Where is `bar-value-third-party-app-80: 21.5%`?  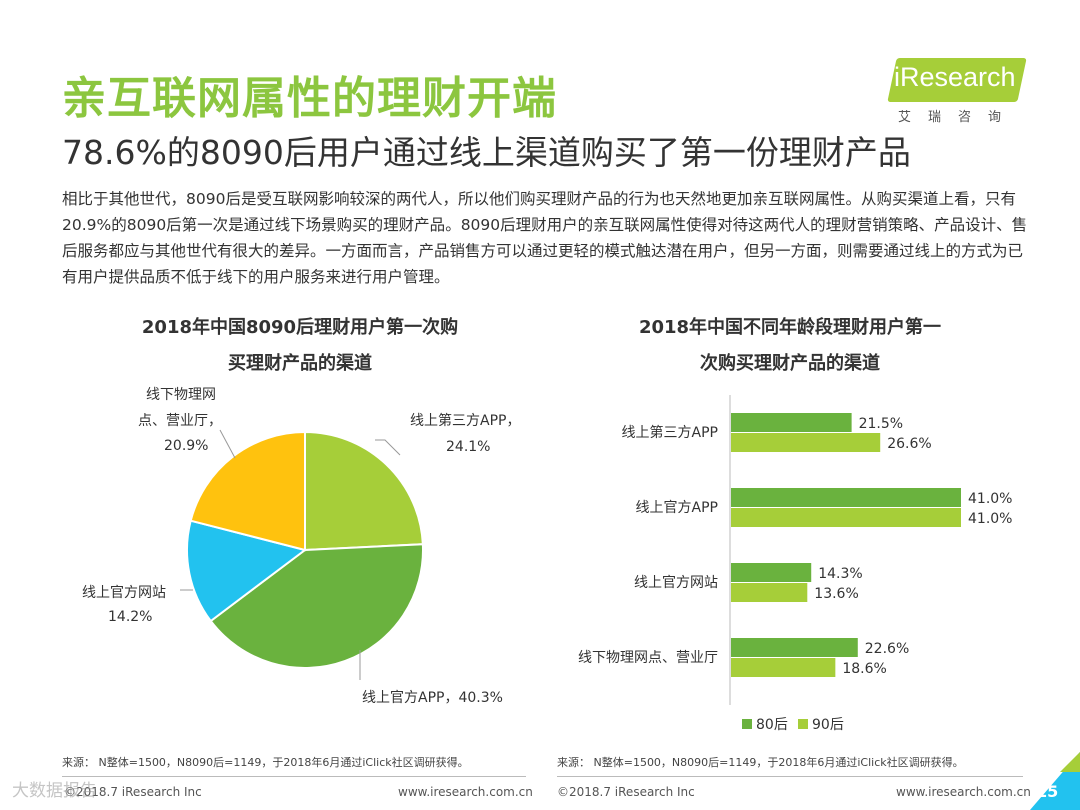
bar-value-third-party-app-80: 21.5% is located at coordinates (881, 424).